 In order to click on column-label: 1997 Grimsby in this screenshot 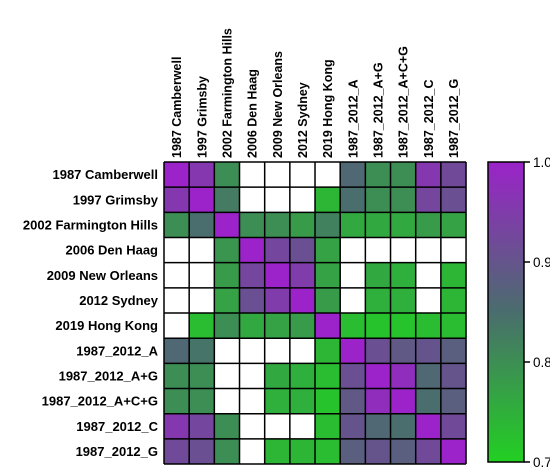, I will do `click(202, 117)`.